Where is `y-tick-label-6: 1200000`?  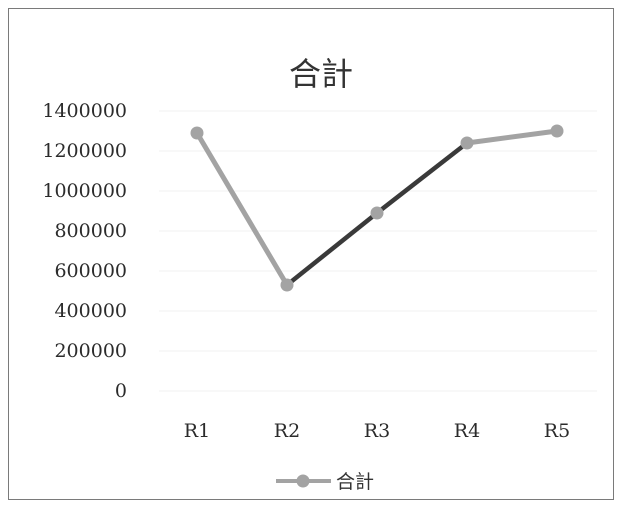 y-tick-label-6: 1200000 is located at coordinates (84, 151).